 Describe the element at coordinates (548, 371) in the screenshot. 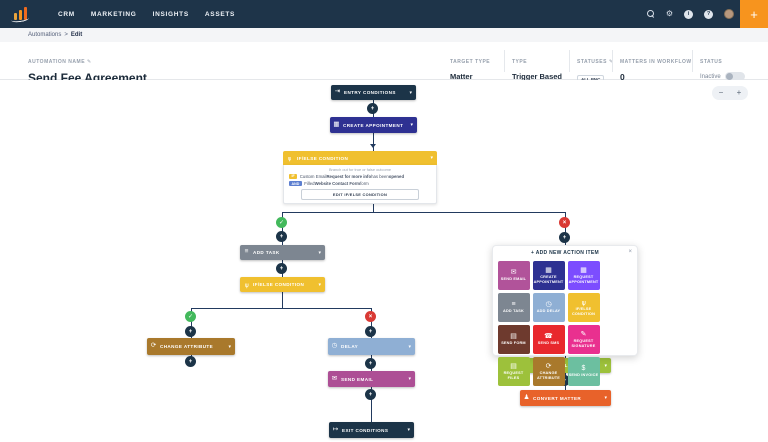

I see `action-tile-change-attribute: ⟳ CHANGE ATTRIBUTE` at that location.